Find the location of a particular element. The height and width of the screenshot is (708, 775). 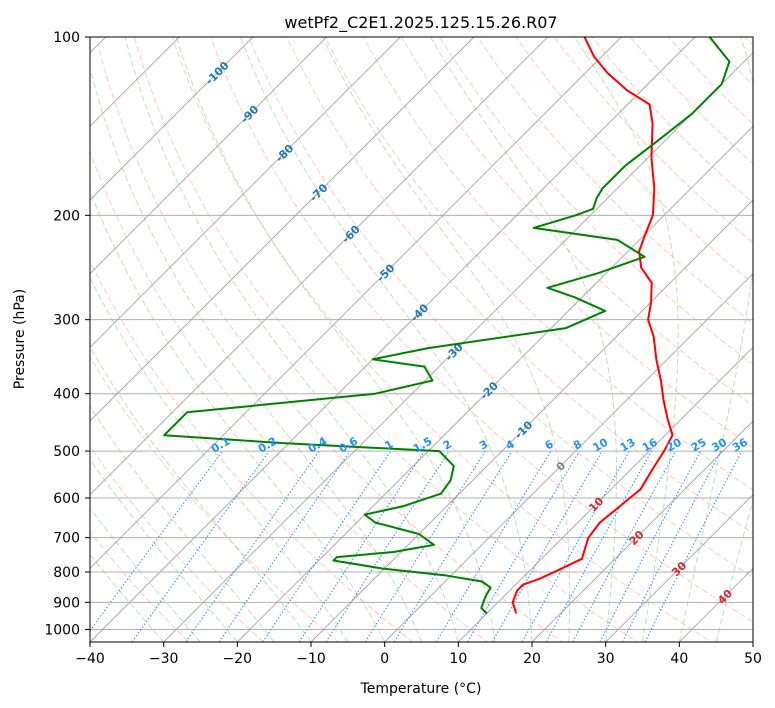

y-tick-label: 1000 is located at coordinates (62, 630).